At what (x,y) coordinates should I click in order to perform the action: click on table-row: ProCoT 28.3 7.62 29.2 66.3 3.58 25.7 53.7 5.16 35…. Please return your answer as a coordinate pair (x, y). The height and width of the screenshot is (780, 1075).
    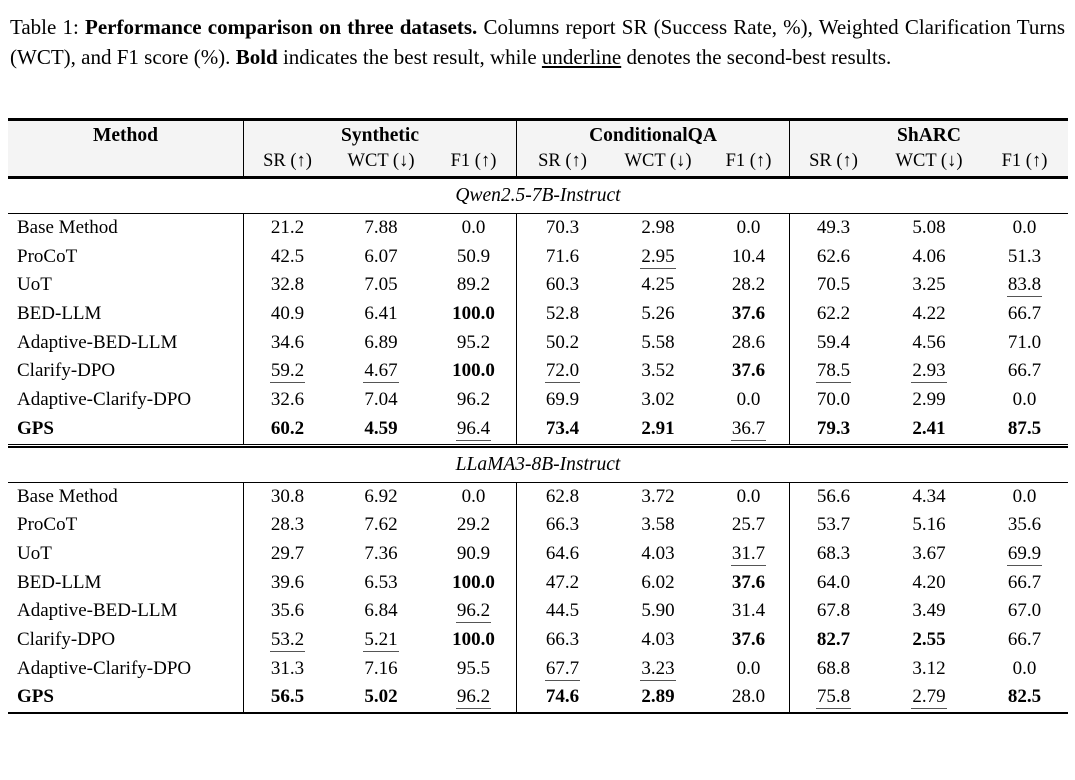
    Looking at the image, I should click on (538, 525).